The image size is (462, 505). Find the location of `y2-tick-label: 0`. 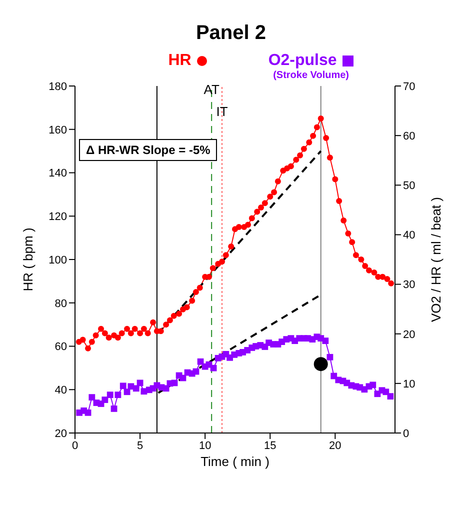

y2-tick-label: 0 is located at coordinates (406, 434).